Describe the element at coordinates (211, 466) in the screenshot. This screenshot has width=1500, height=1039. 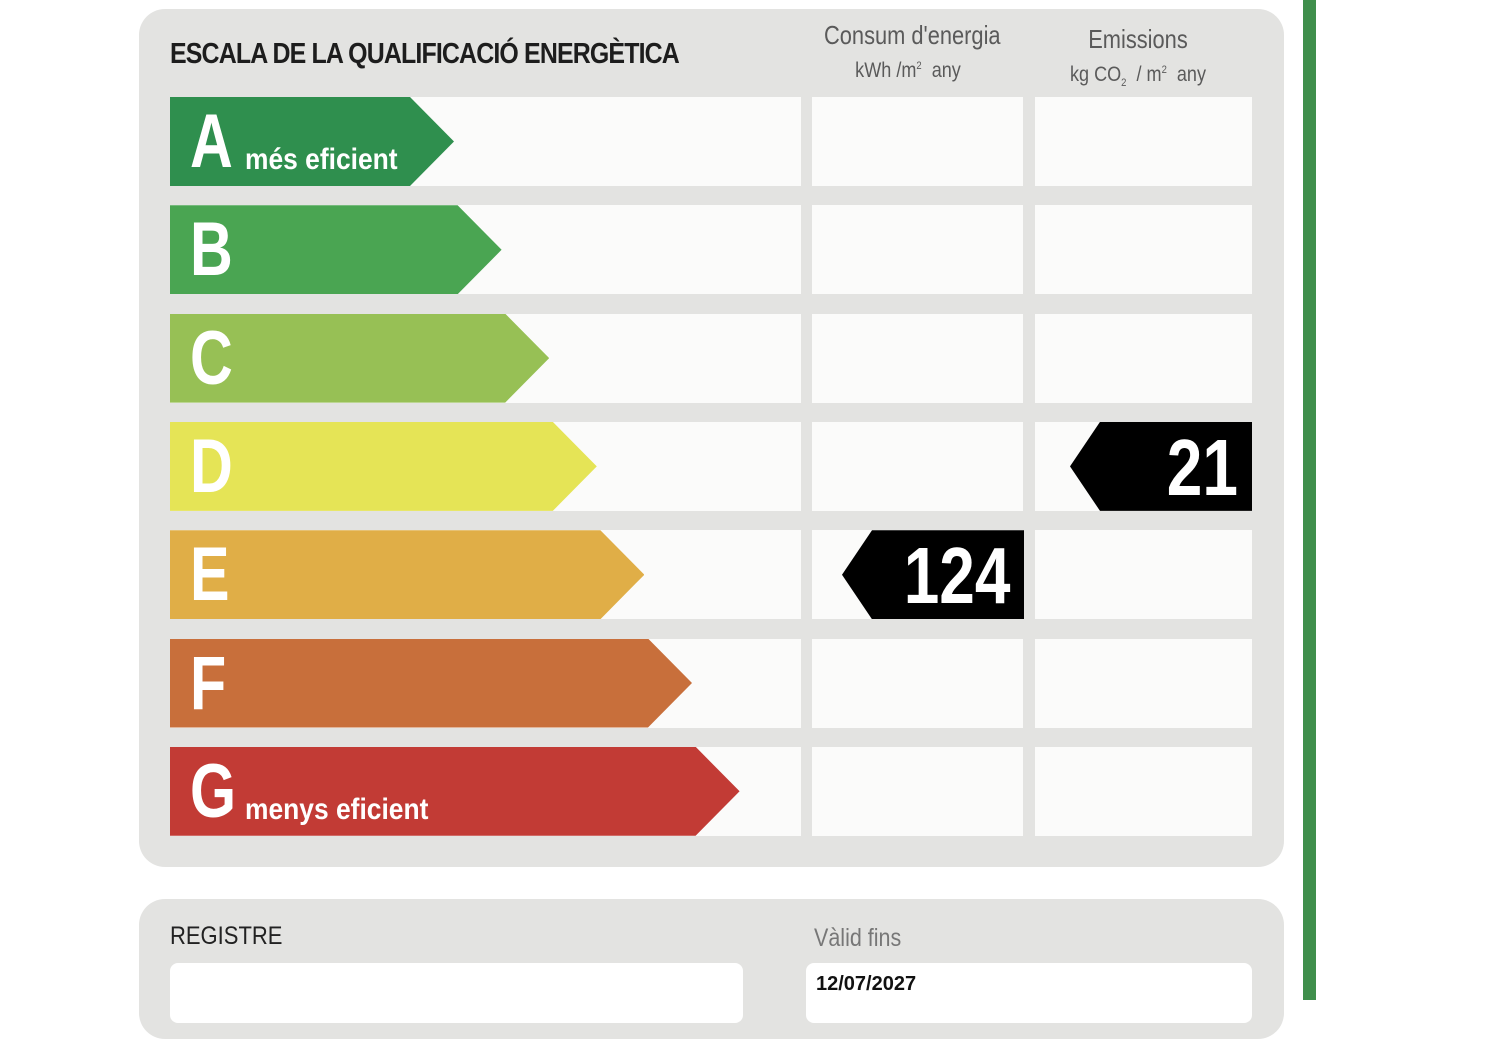
I see `rating-letter: D` at that location.